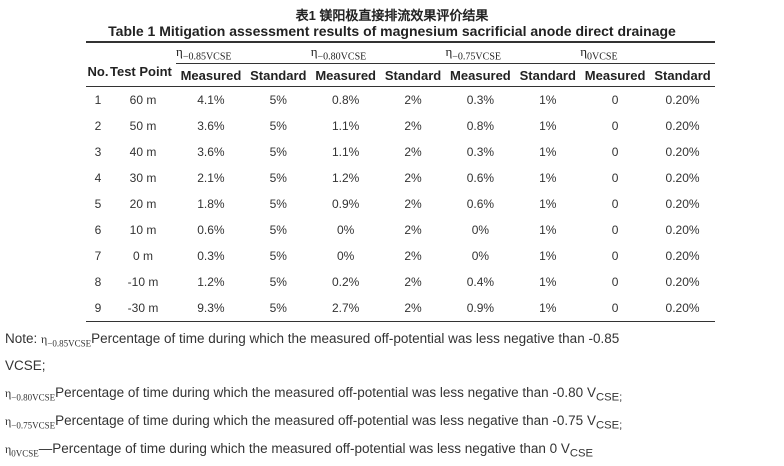  I want to click on table-cell: 40 m, so click(143, 152).